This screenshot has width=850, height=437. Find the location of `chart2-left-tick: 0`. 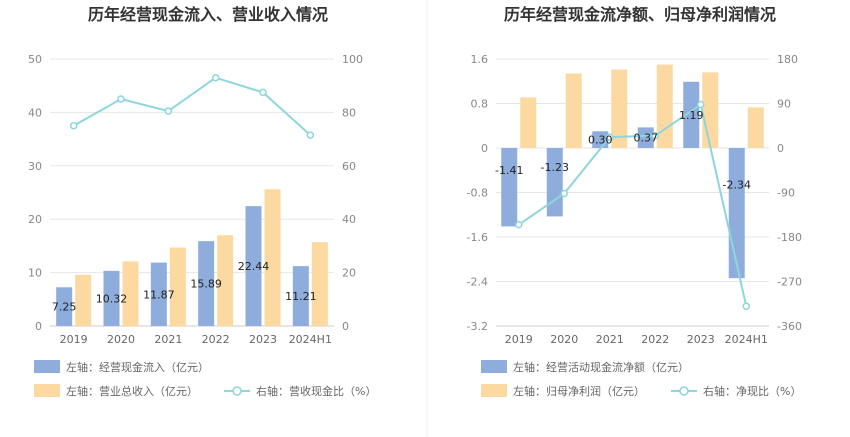

chart2-left-tick: 0 is located at coordinates (484, 148).